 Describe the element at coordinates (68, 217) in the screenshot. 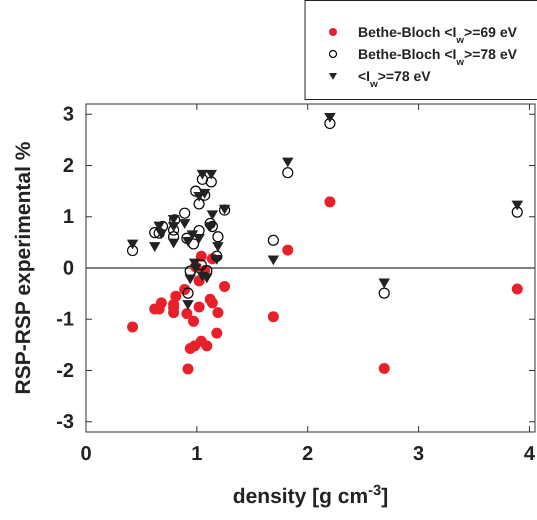

I see `y-tick-label: 1` at that location.